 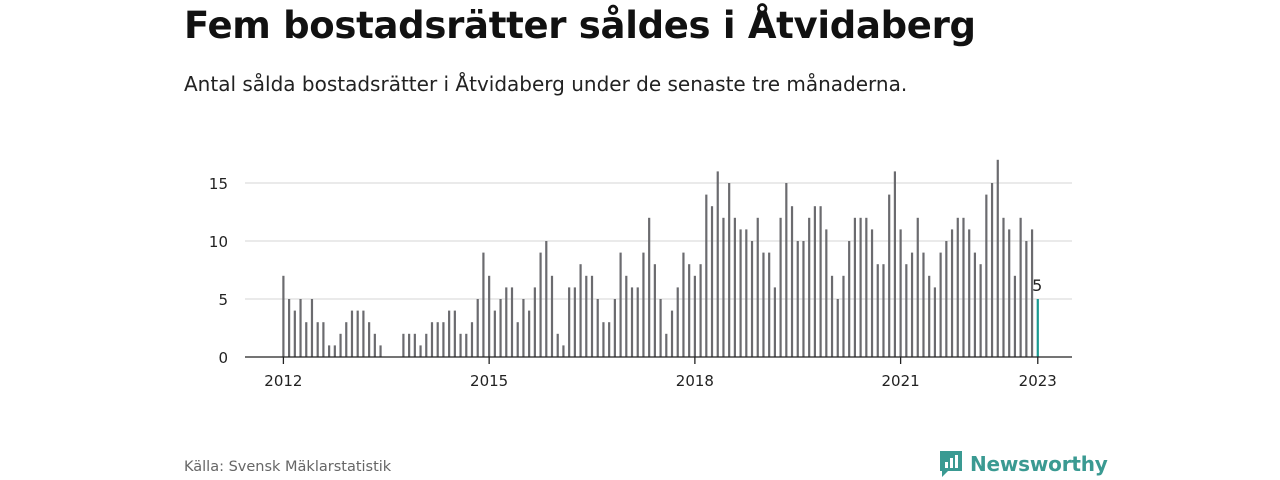 I want to click on chart-title: Fem bostadsrätter såldes i Åtvidaberg, so click(x=580, y=25).